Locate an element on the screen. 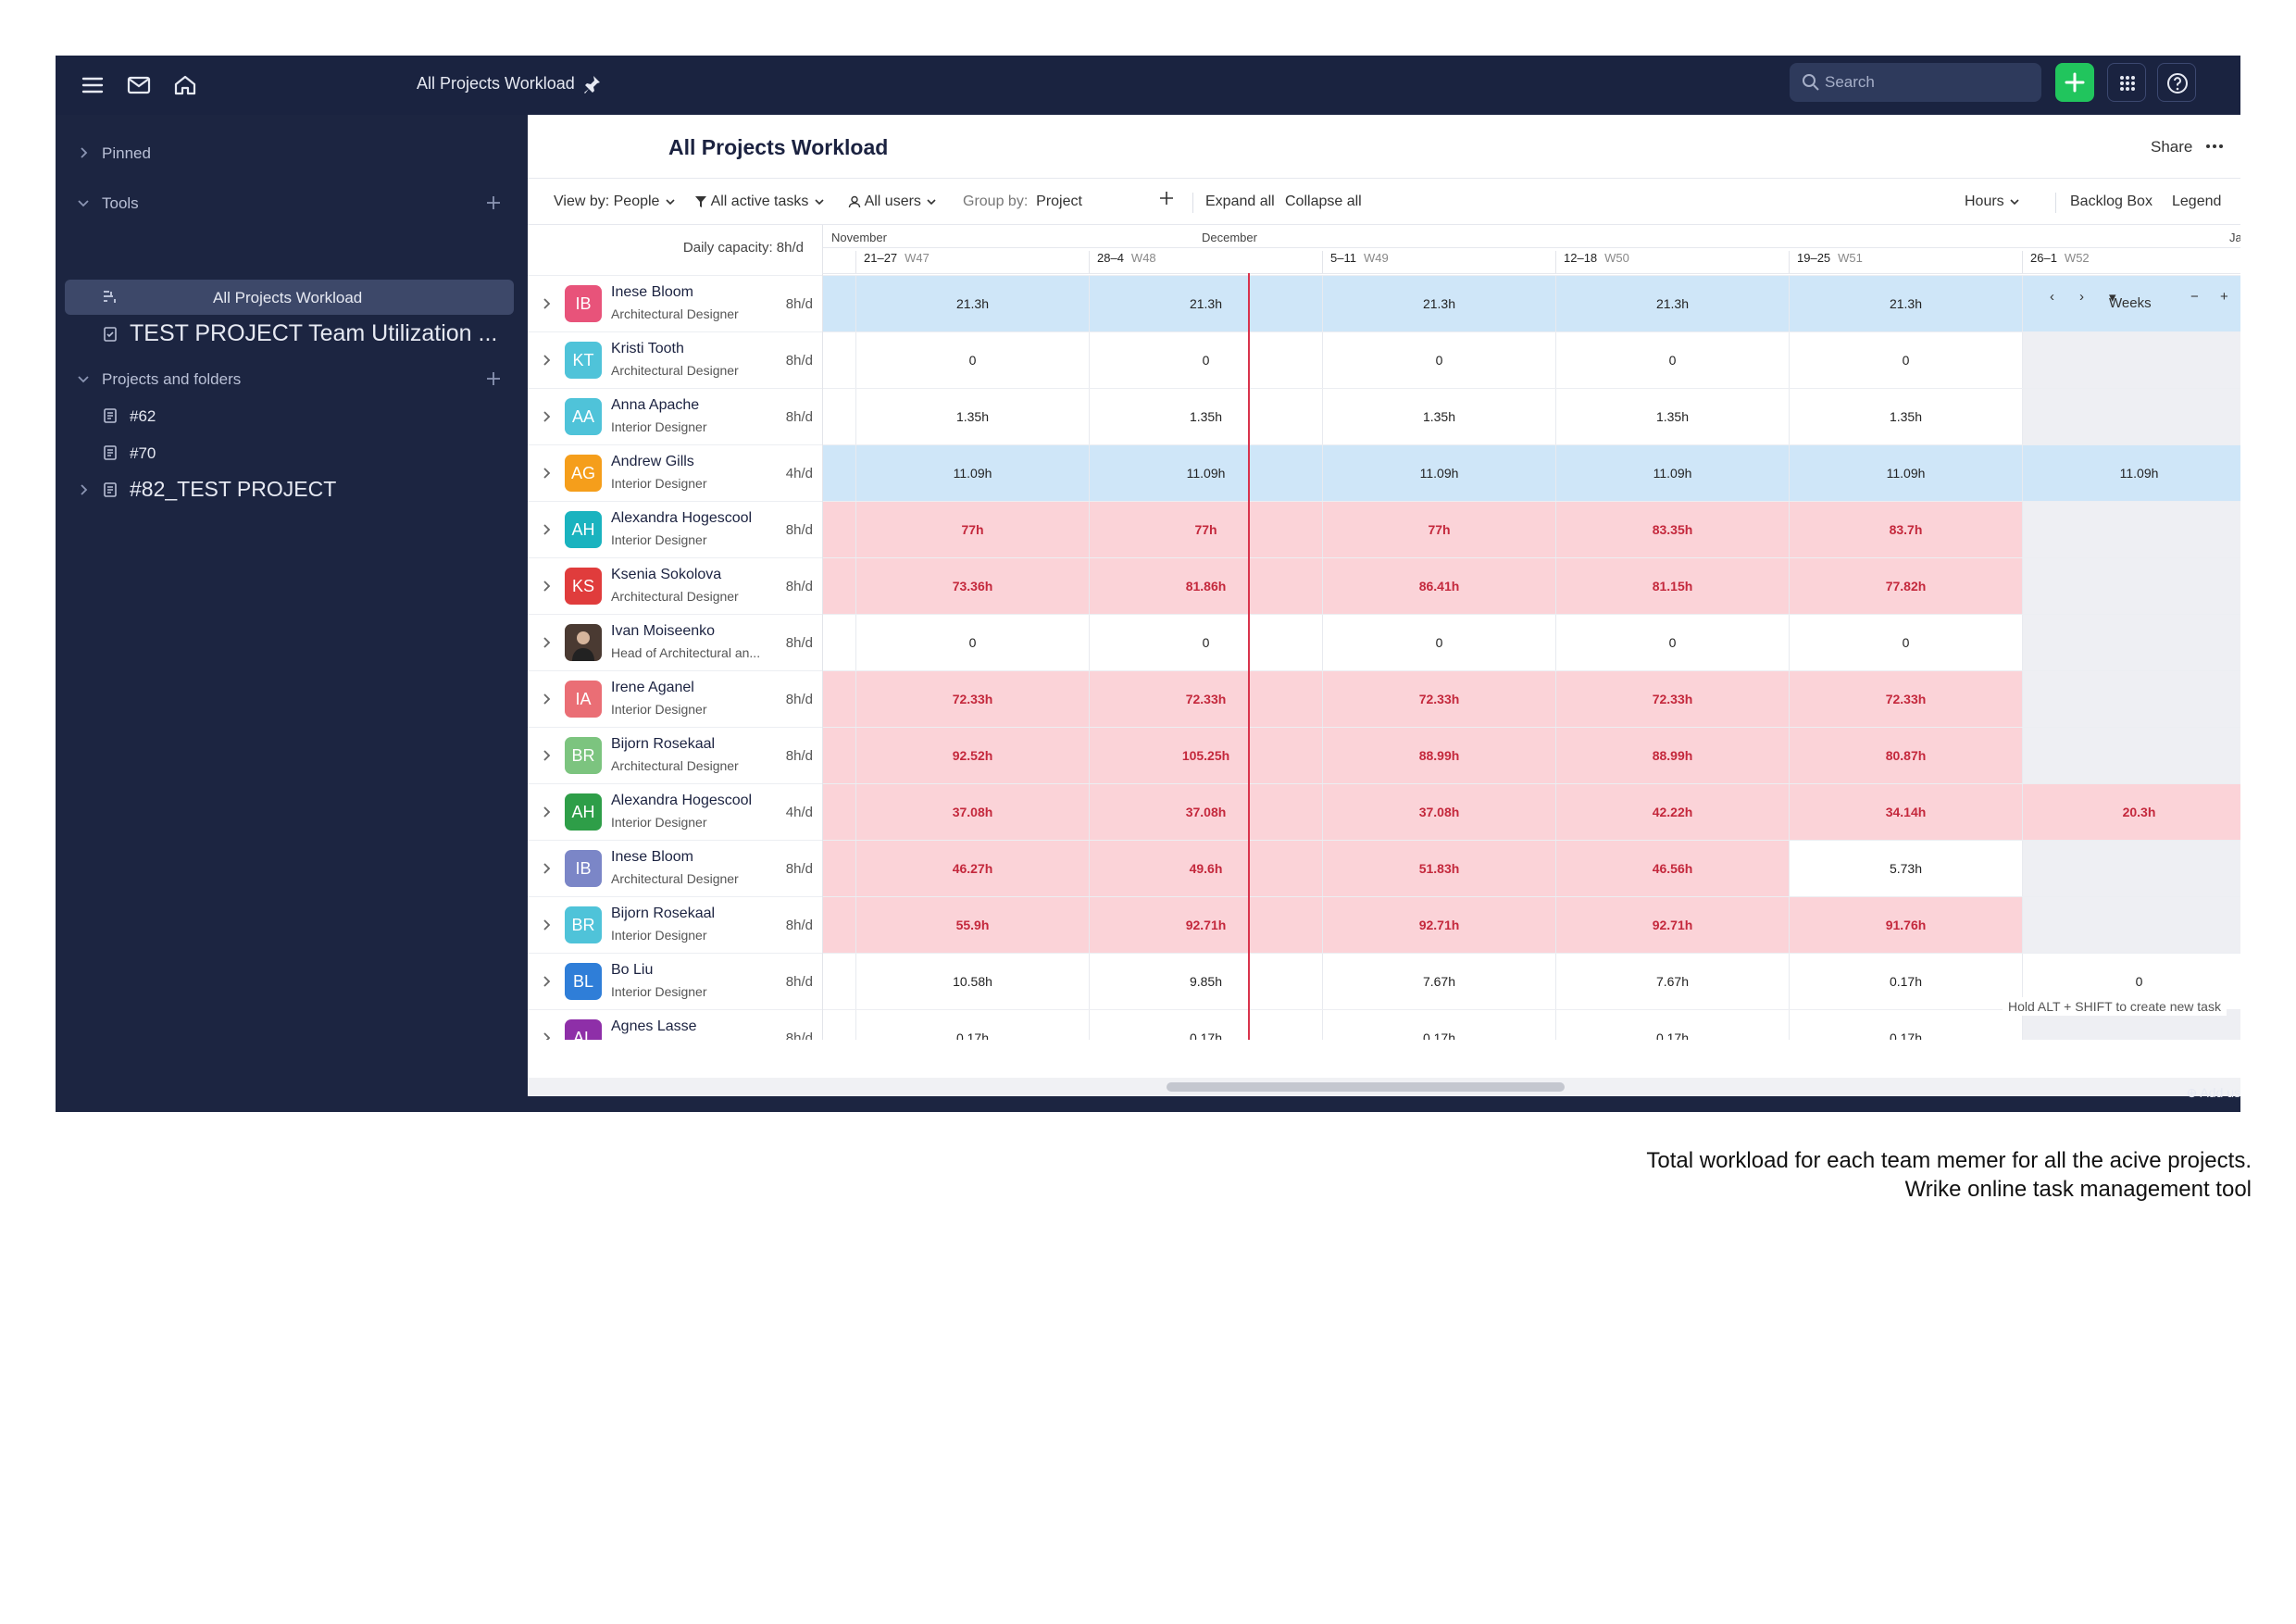  add-tool-icon is located at coordinates (493, 203).